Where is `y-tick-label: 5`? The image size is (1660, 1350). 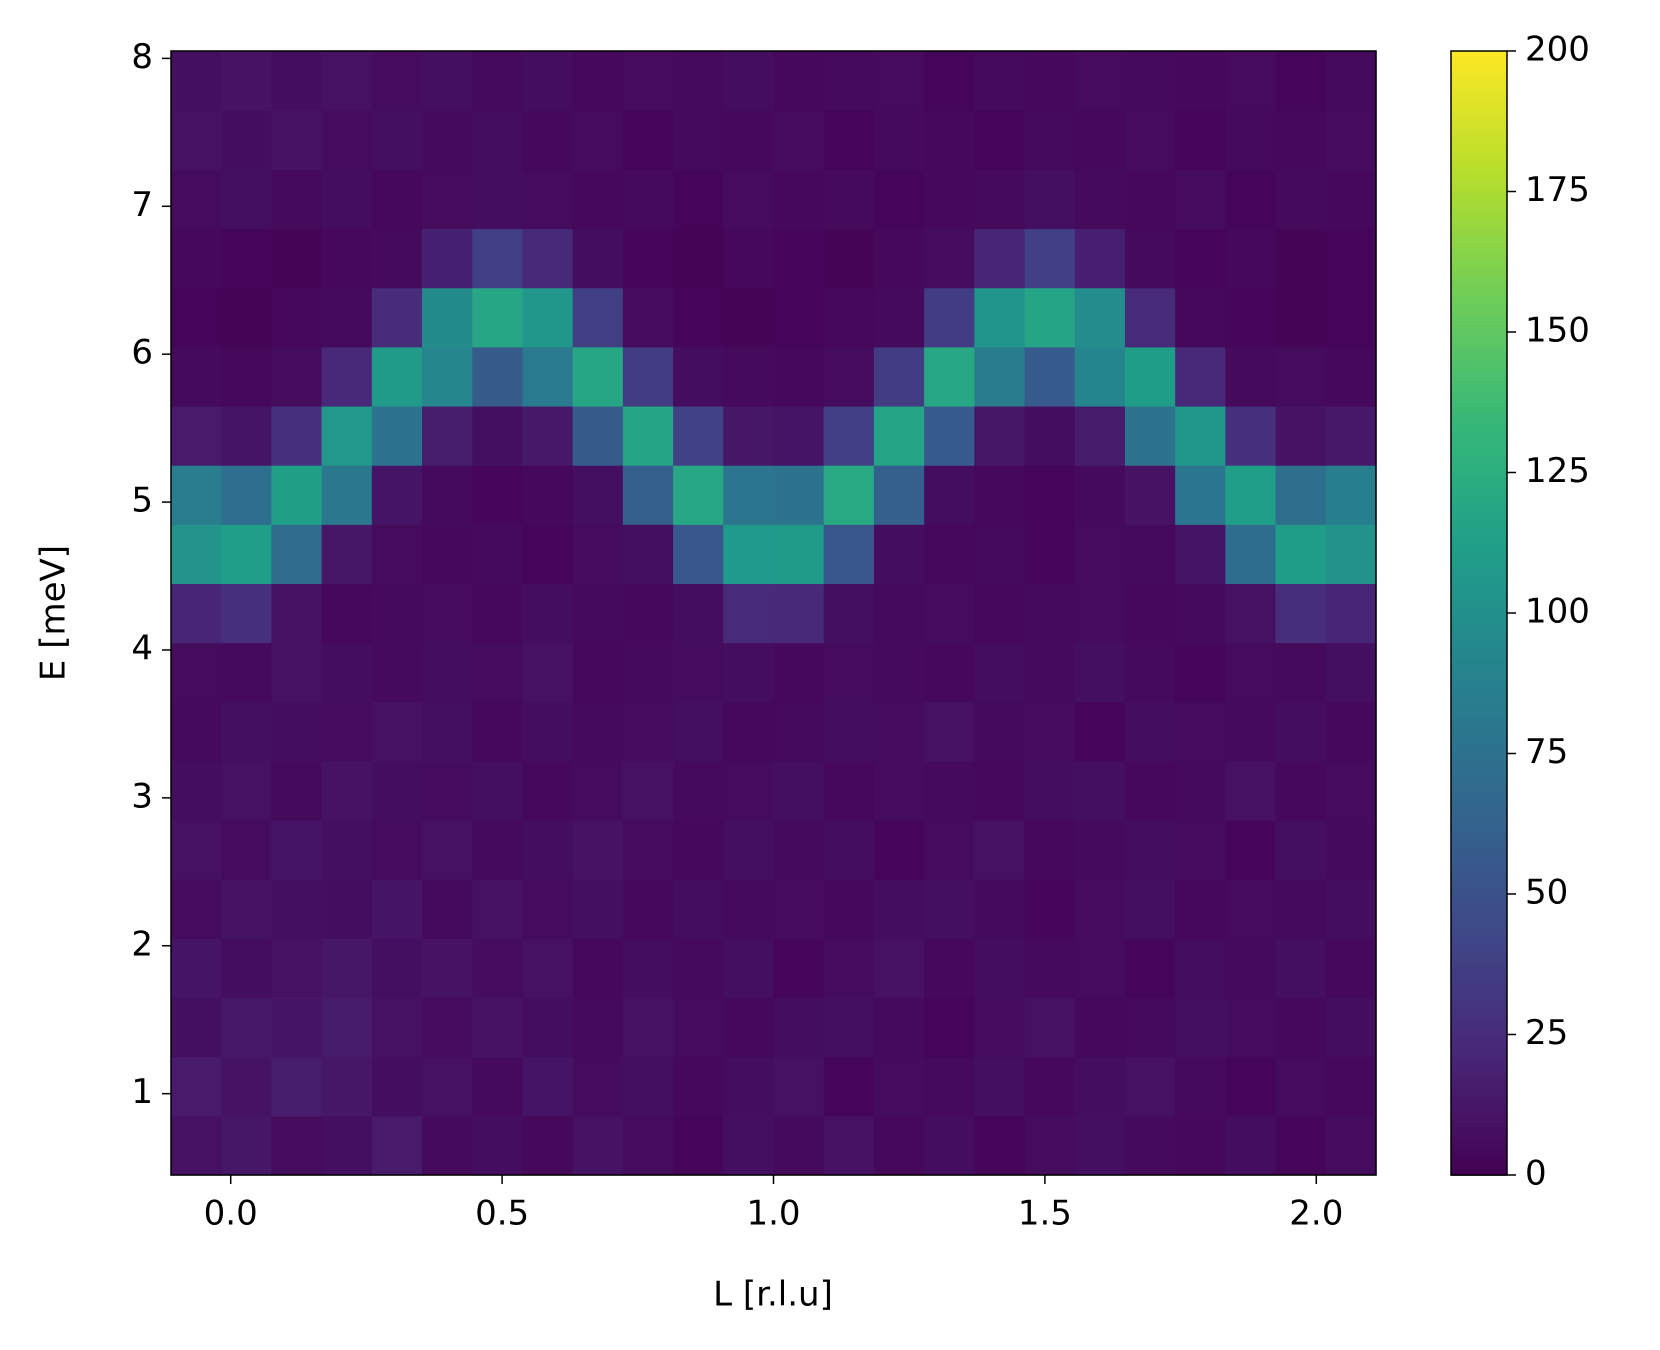 y-tick-label: 5 is located at coordinates (142, 501).